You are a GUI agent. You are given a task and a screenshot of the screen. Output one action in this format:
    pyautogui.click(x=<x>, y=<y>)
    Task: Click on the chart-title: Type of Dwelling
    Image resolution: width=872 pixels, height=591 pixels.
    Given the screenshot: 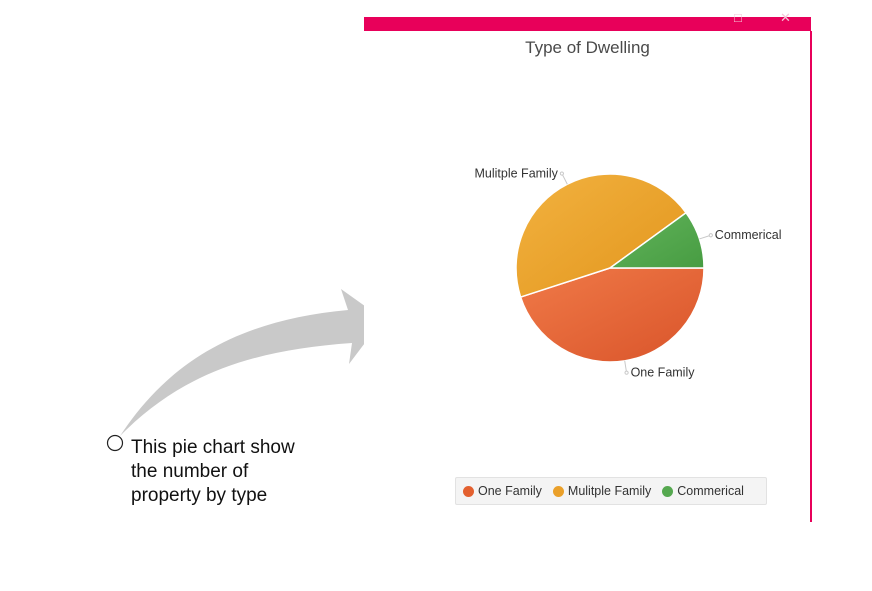 What is the action you would take?
    pyautogui.click(x=587, y=47)
    